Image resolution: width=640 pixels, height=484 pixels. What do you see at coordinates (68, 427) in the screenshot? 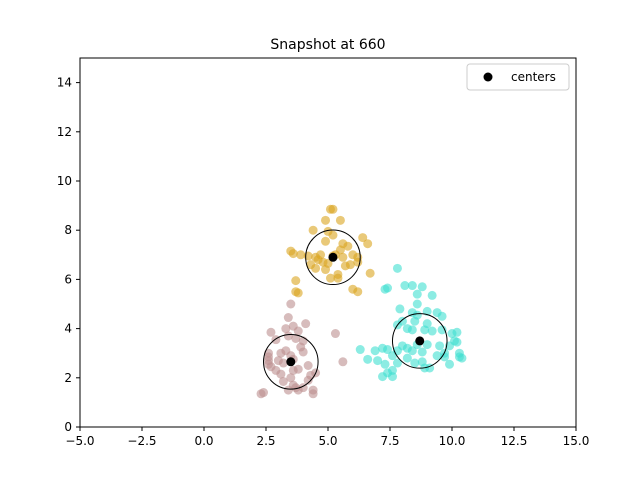
I see `y-tick-label: 0` at bounding box center [68, 427].